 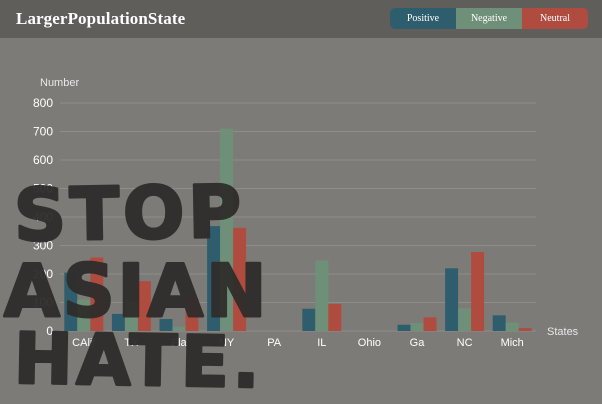 What do you see at coordinates (418, 343) in the screenshot?
I see `x-tick-label: Ga` at bounding box center [418, 343].